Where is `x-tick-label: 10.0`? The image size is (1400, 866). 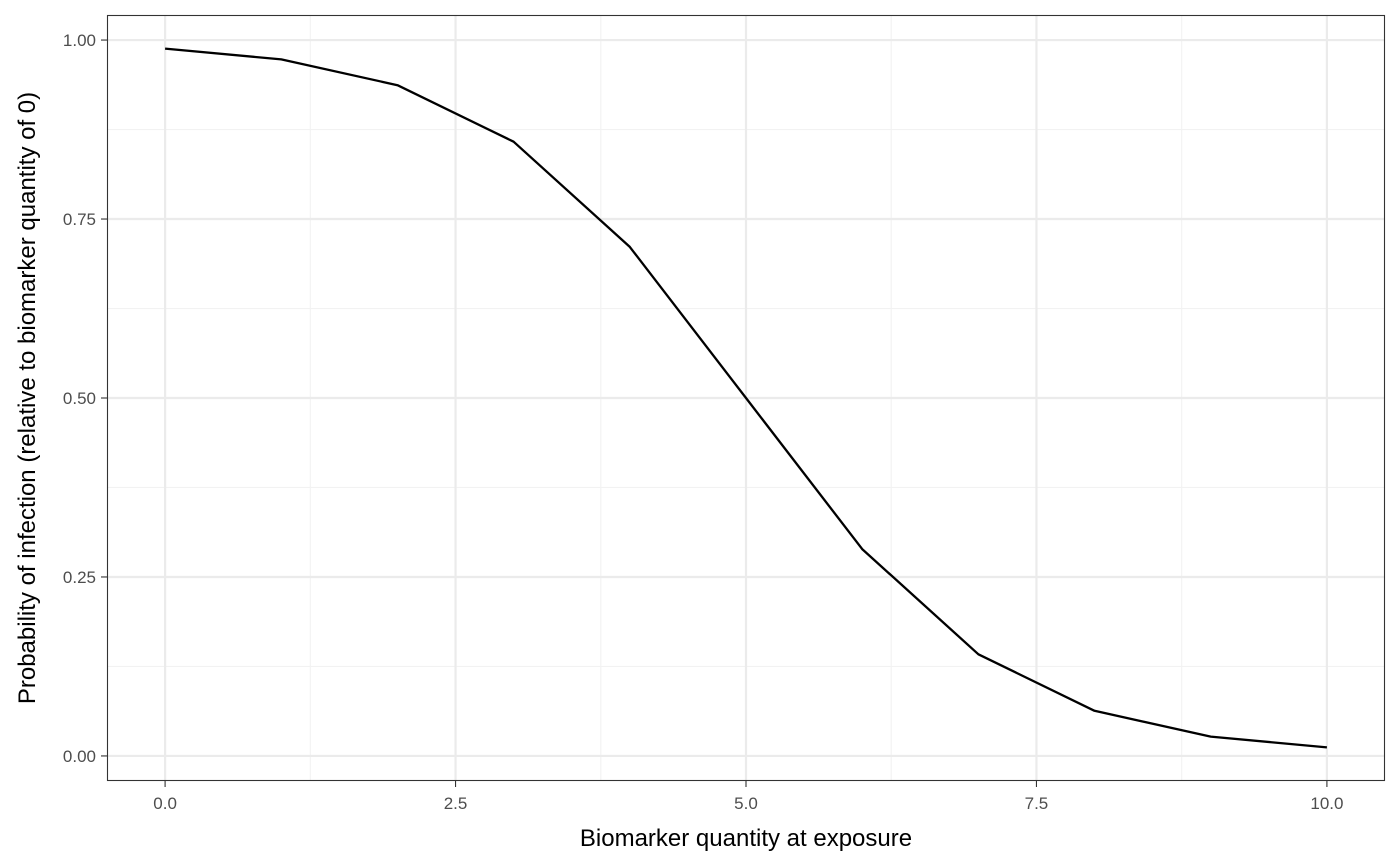 x-tick-label: 10.0 is located at coordinates (1326, 803).